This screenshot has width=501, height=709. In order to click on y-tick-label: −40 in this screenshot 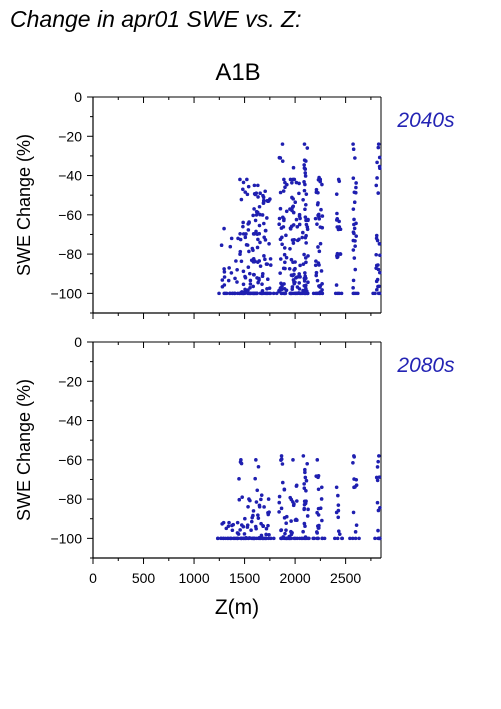, I will do `click(70, 421)`.